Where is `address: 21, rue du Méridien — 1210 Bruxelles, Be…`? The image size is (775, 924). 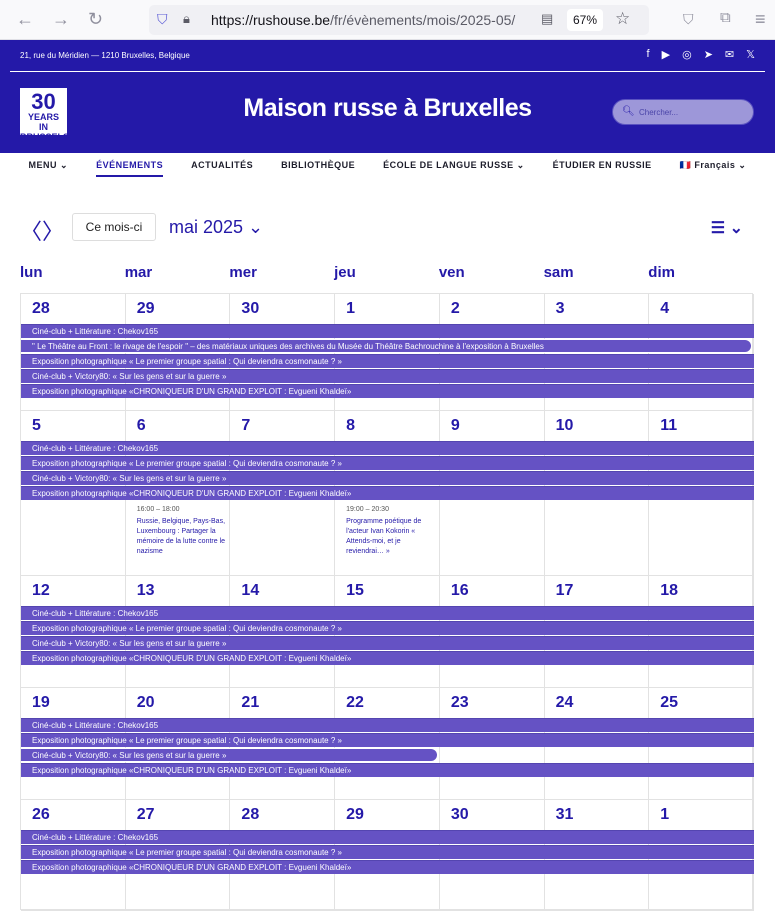
address: 21, rue du Méridien — 1210 Bruxelles, Be… is located at coordinates (105, 55).